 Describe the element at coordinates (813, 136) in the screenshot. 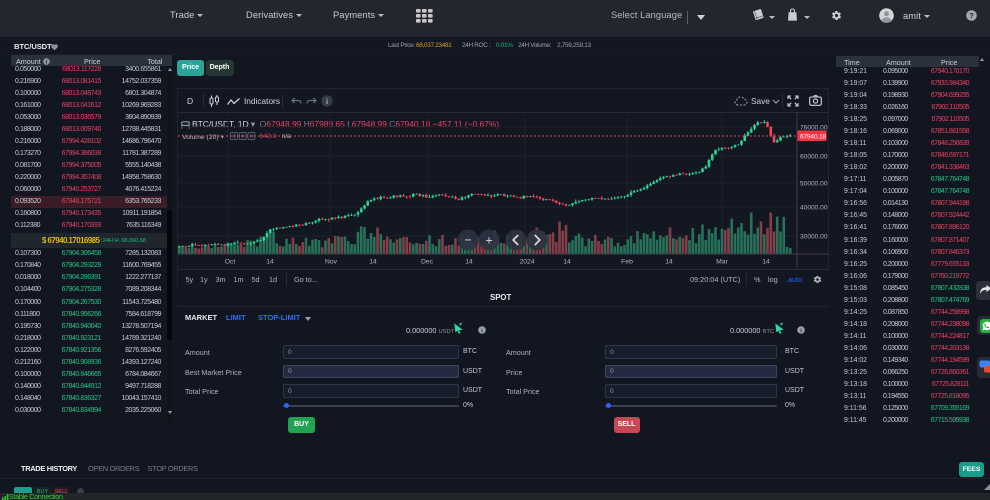

I see `svg-text: 67940.18` at that location.